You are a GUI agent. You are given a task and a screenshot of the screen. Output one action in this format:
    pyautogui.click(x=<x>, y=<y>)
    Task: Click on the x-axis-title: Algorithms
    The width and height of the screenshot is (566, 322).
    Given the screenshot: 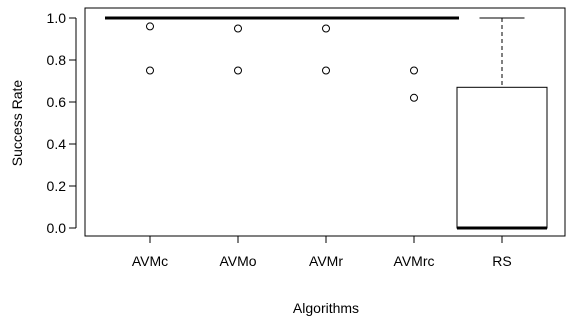 What is the action you would take?
    pyautogui.click(x=326, y=308)
    